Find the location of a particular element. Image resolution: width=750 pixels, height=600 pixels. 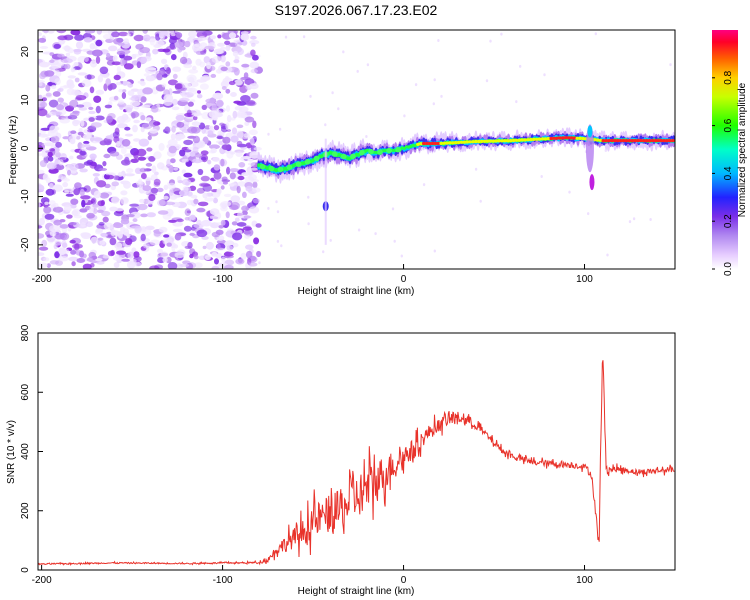

x-tick-label: -100 is located at coordinates (223, 279).